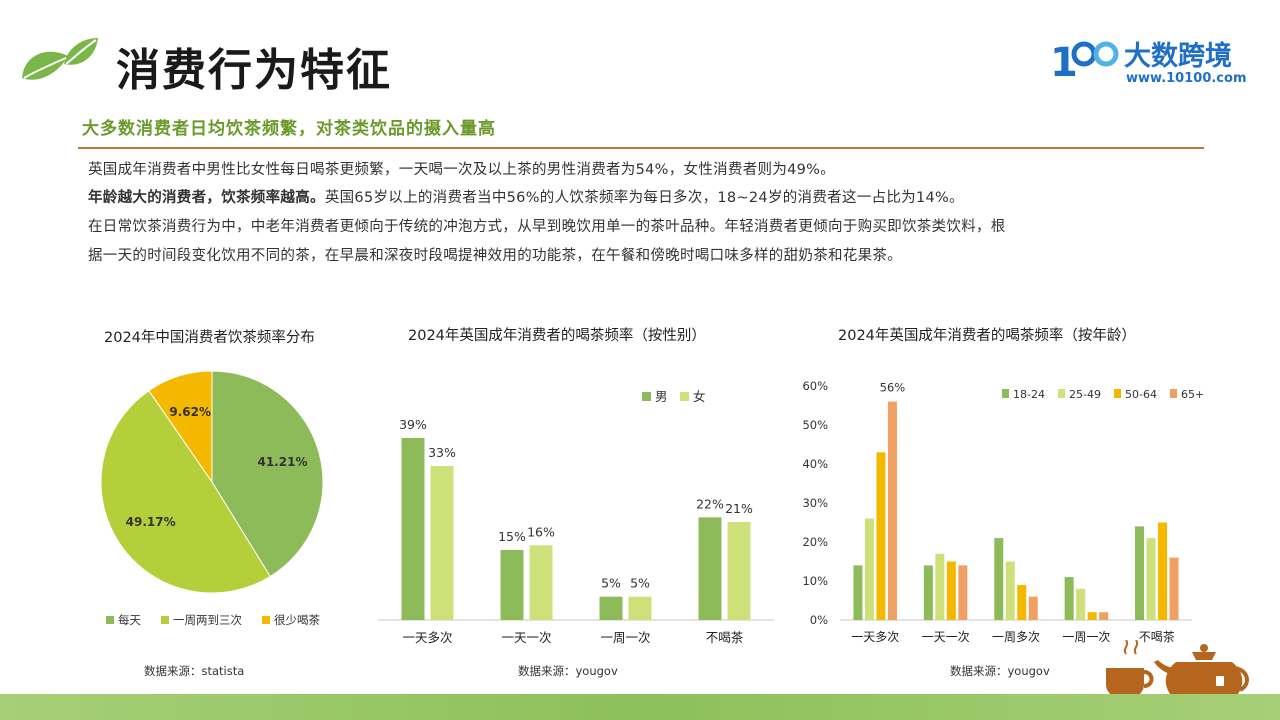 The height and width of the screenshot is (720, 1280). What do you see at coordinates (413, 424) in the screenshot?
I see `bar-data-label: 39%` at bounding box center [413, 424].